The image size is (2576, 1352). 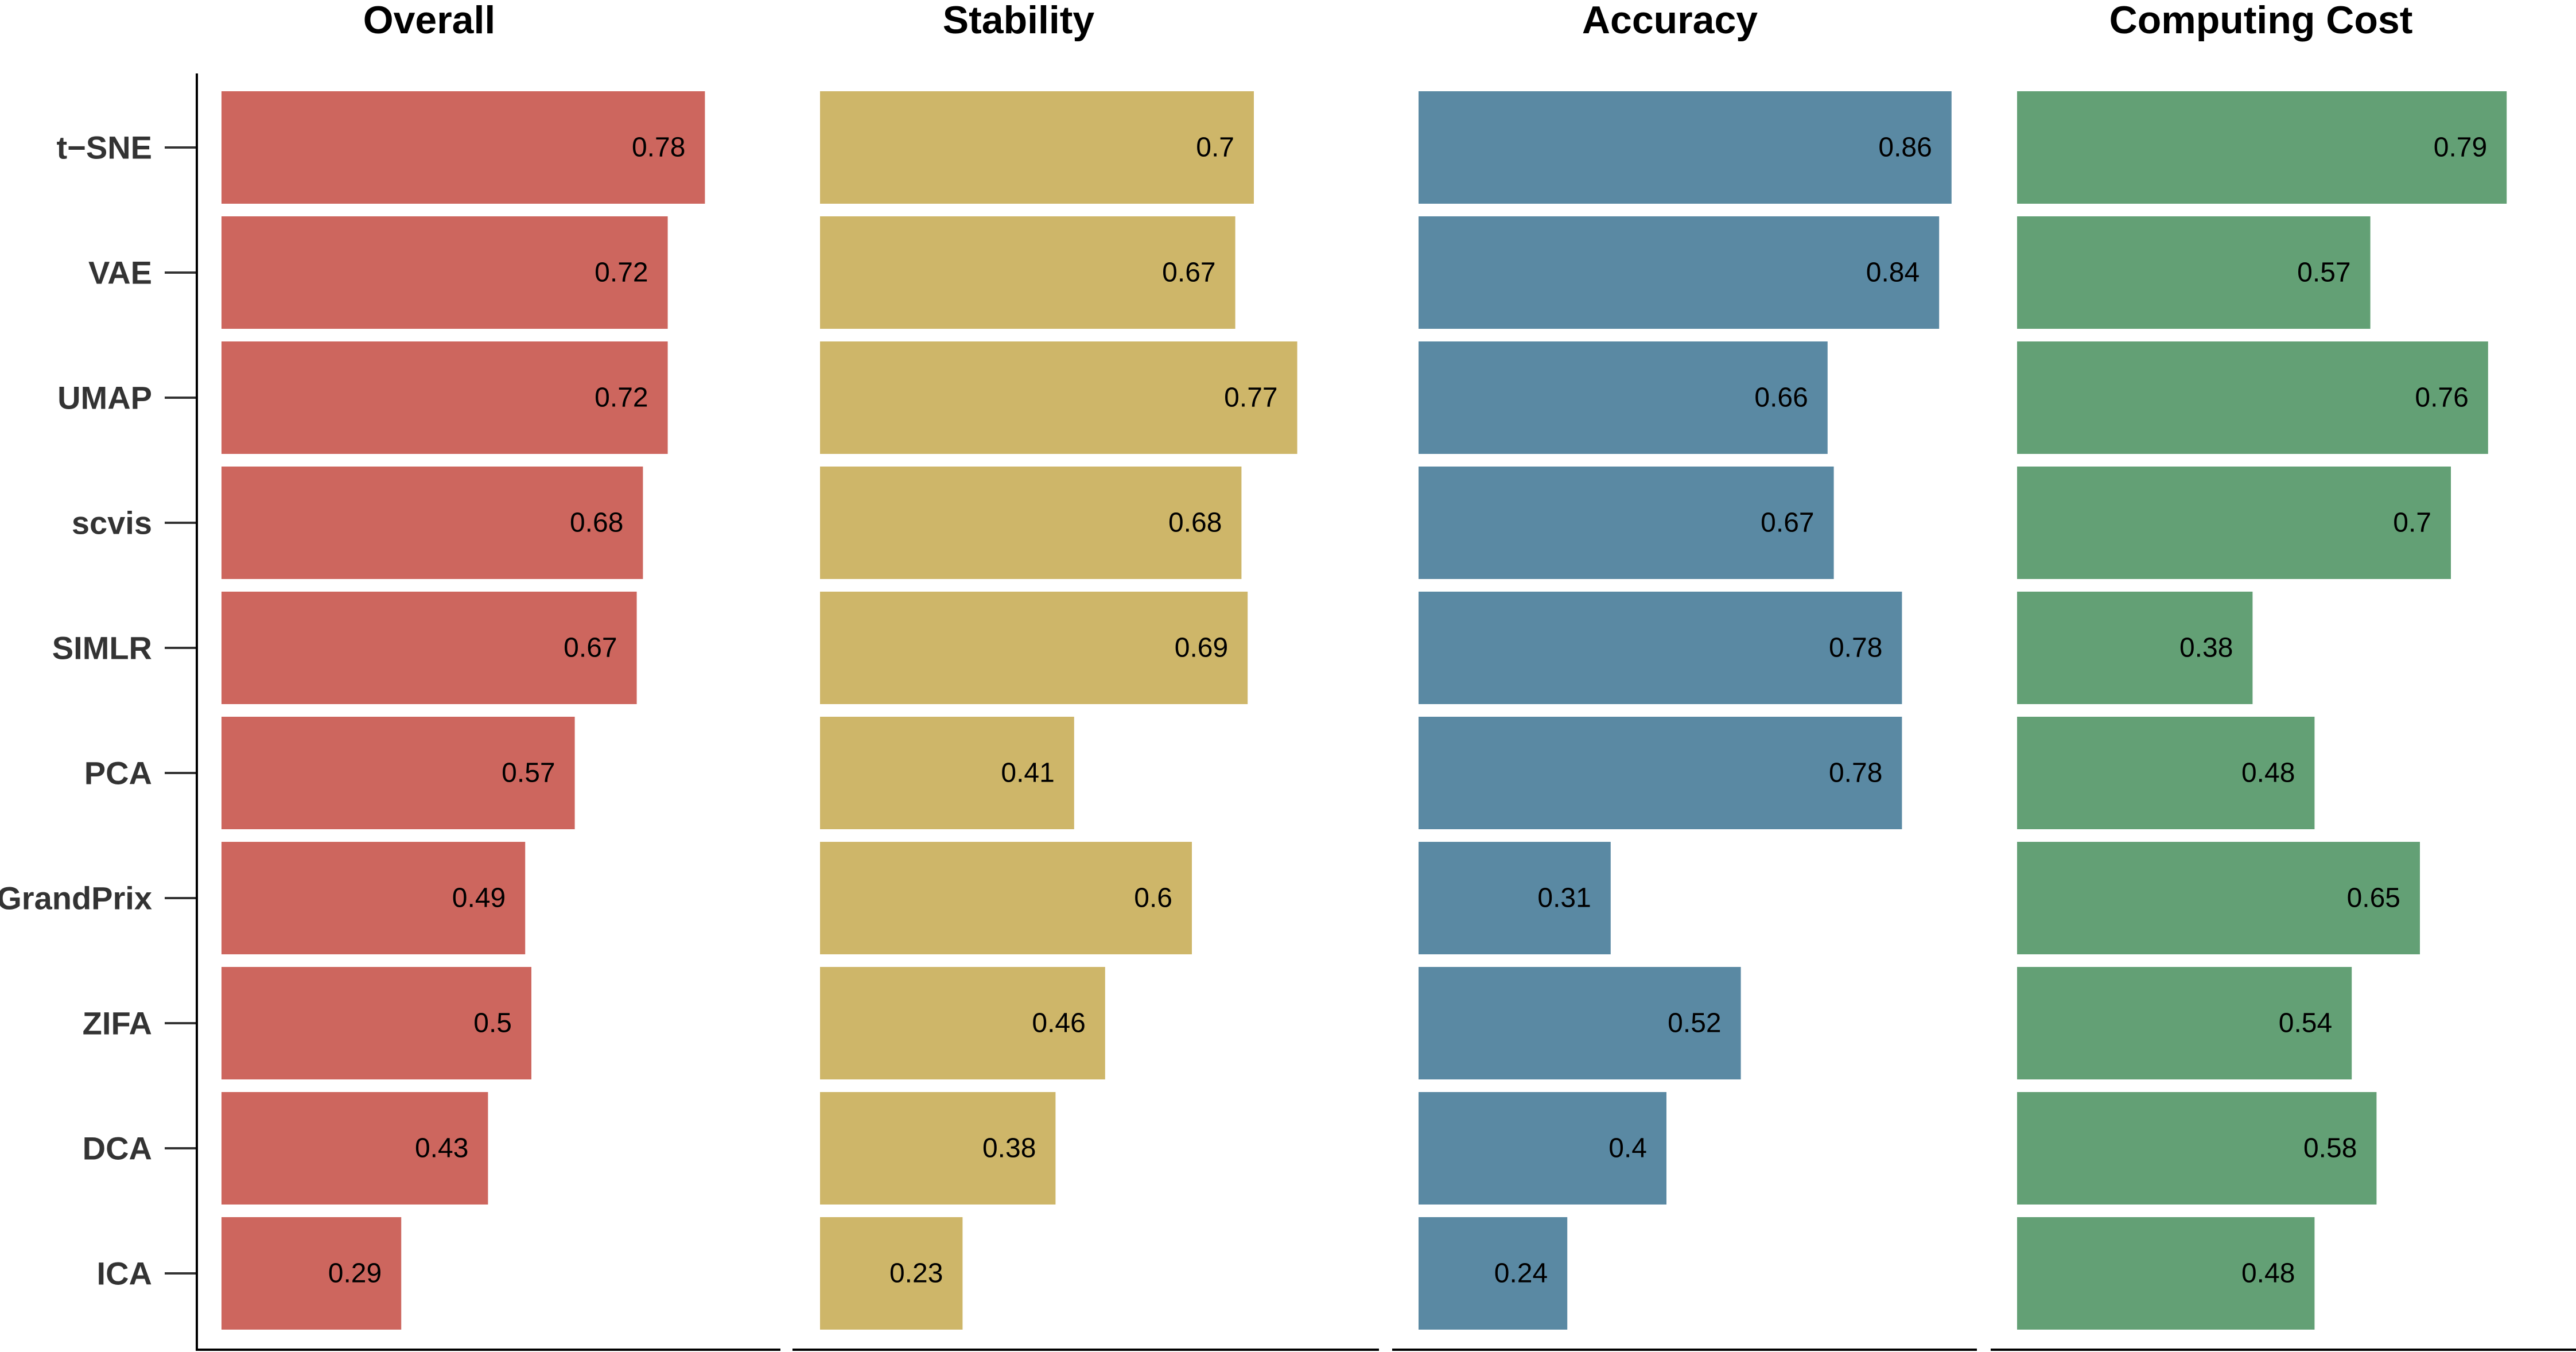 What do you see at coordinates (1201, 648) in the screenshot?
I see `data-label: 0.69` at bounding box center [1201, 648].